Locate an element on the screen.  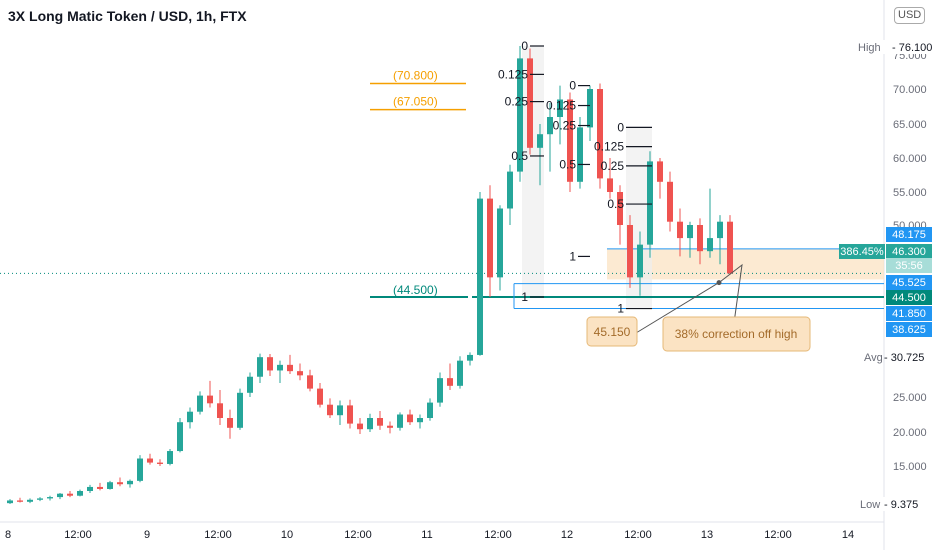
fib-c-label: 0.25 is located at coordinates (613, 166).